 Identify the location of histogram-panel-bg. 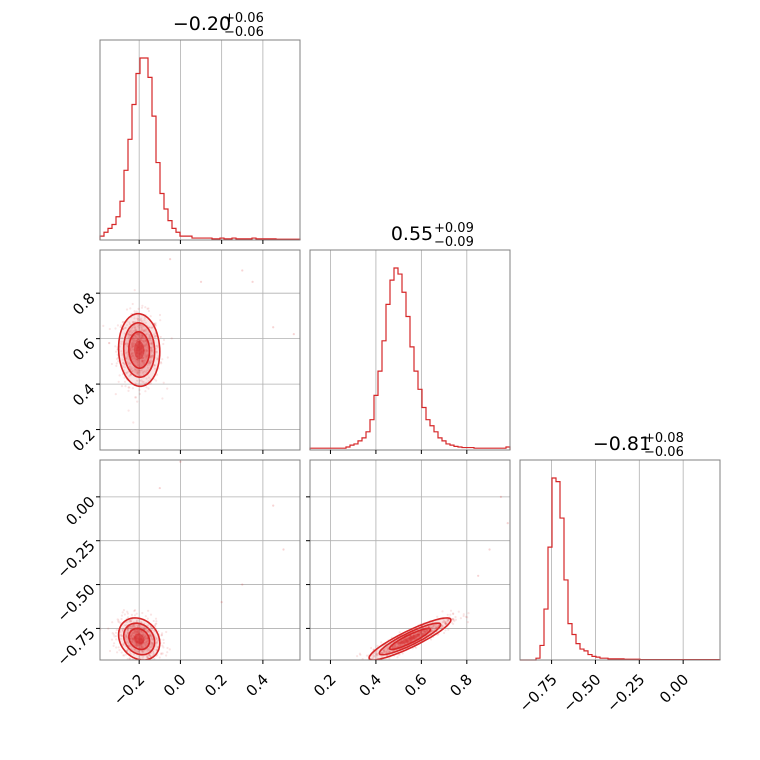
(410, 350).